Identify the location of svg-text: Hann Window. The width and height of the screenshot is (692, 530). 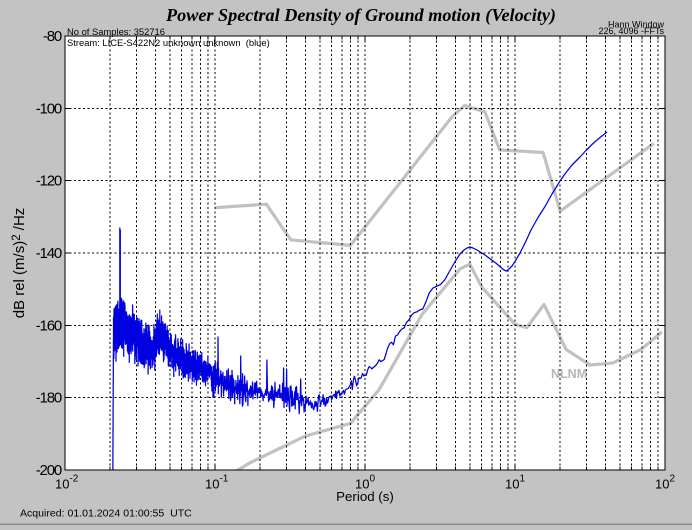
(636, 25).